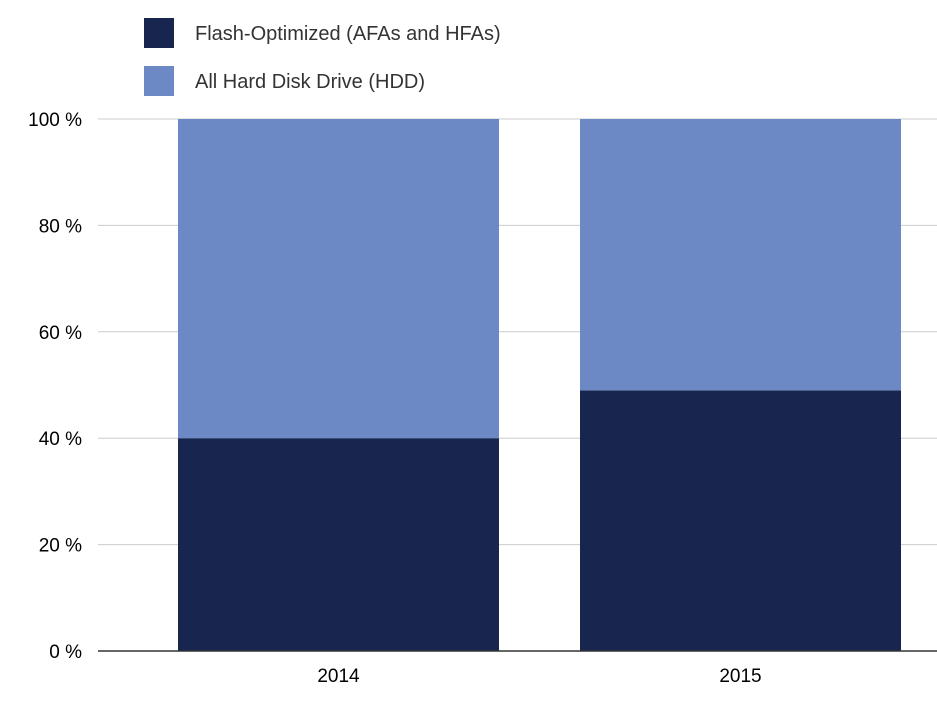  I want to click on legend-label-2: All Hard Disk Drive (HDD), so click(310, 82).